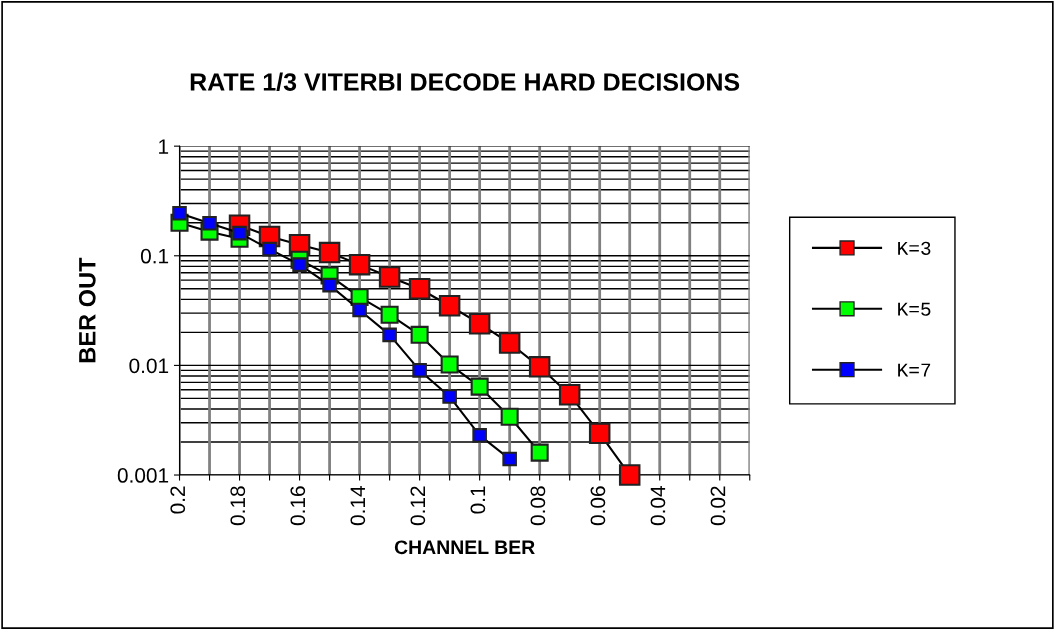  Describe the element at coordinates (87, 310) in the screenshot. I see `y-axis-title: BER OUT` at that location.